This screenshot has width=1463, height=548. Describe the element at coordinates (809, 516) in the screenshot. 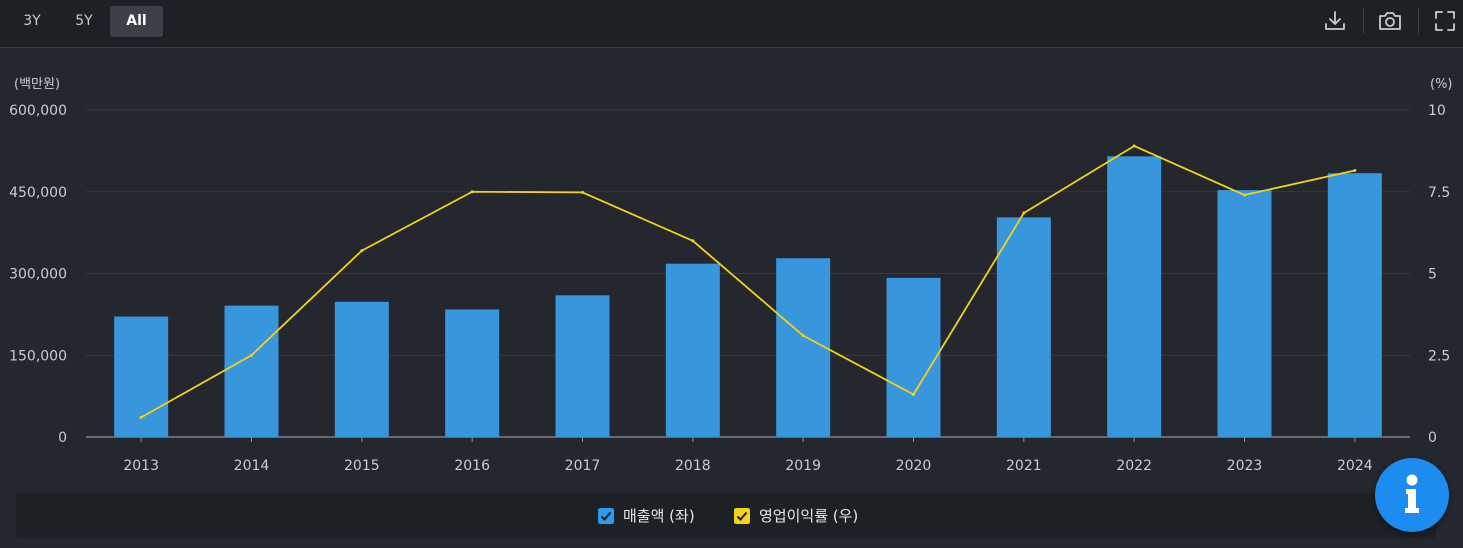

I see `legend-label-operating-margin: 영업이익률 (우)` at that location.